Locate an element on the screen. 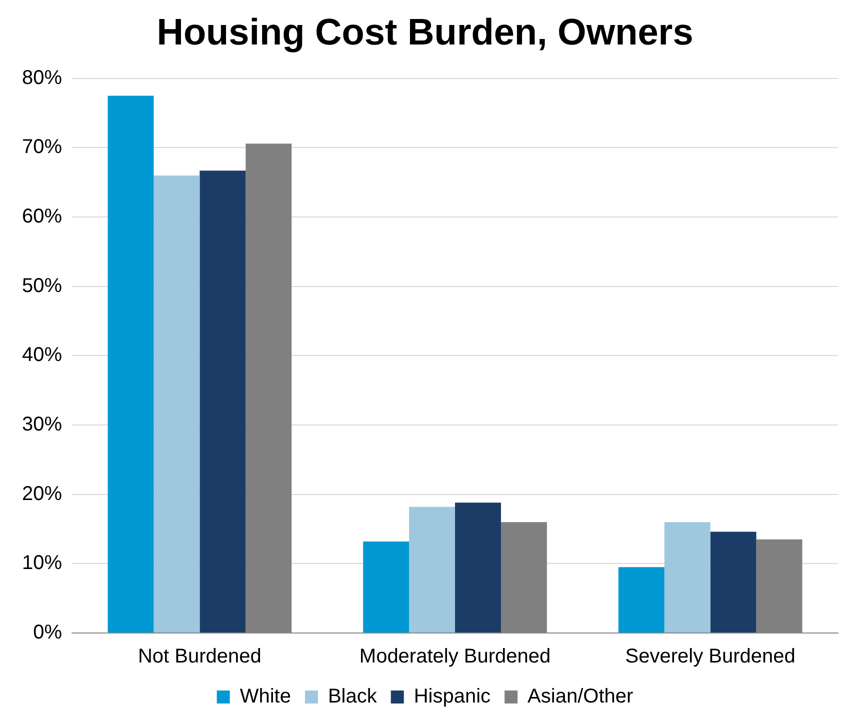 The width and height of the screenshot is (856, 725). x-tick-label: Severely Burdened is located at coordinates (710, 657).